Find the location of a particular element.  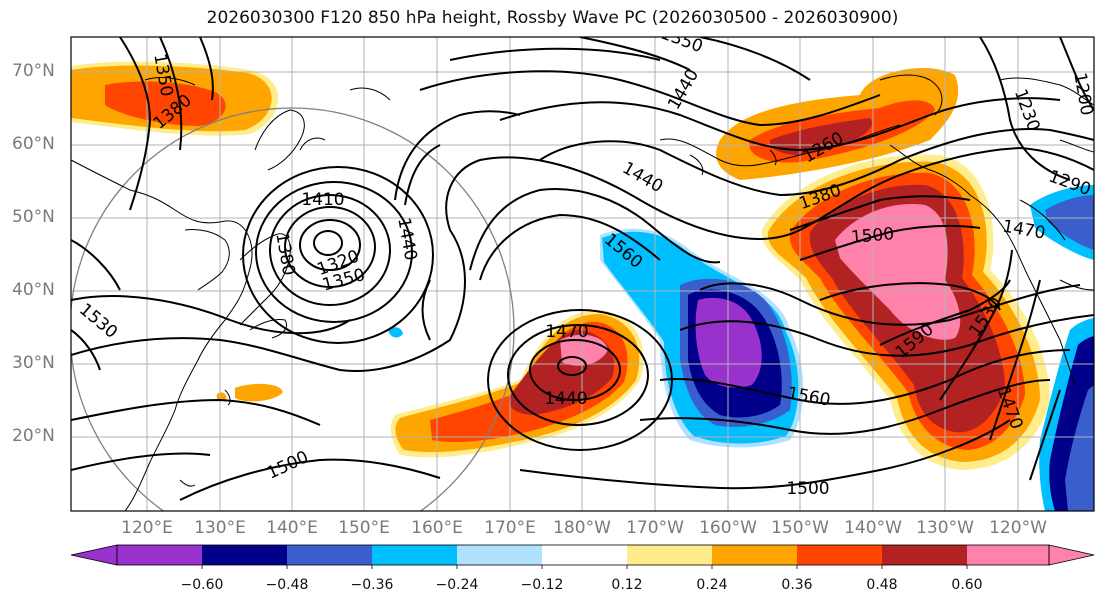

lon-label: 130°W is located at coordinates (945, 528).